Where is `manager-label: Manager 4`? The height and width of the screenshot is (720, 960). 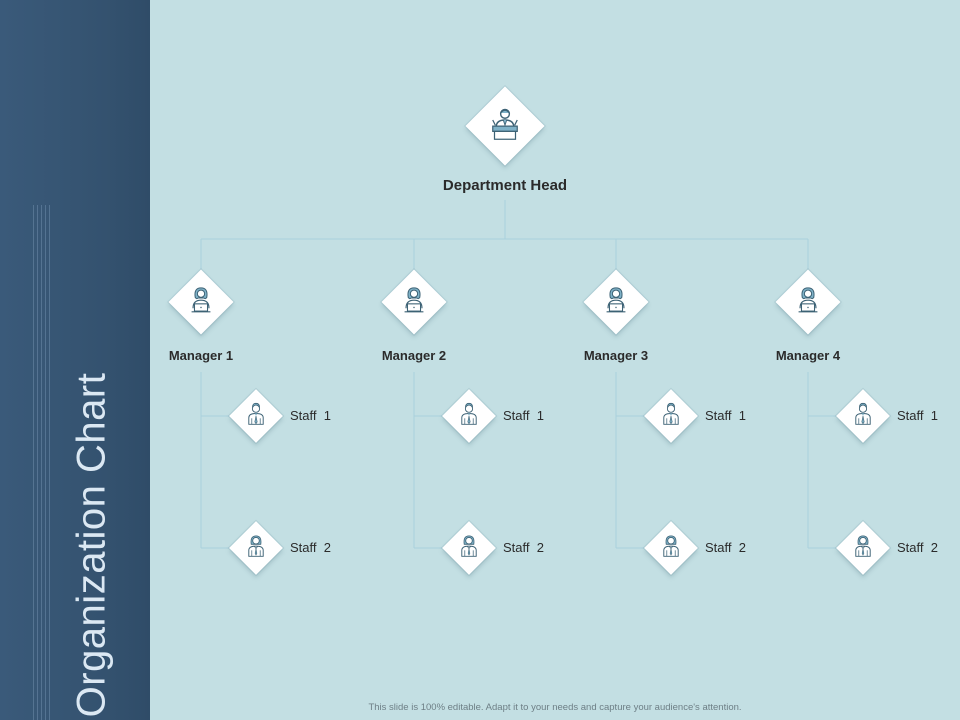 manager-label: Manager 4 is located at coordinates (808, 355).